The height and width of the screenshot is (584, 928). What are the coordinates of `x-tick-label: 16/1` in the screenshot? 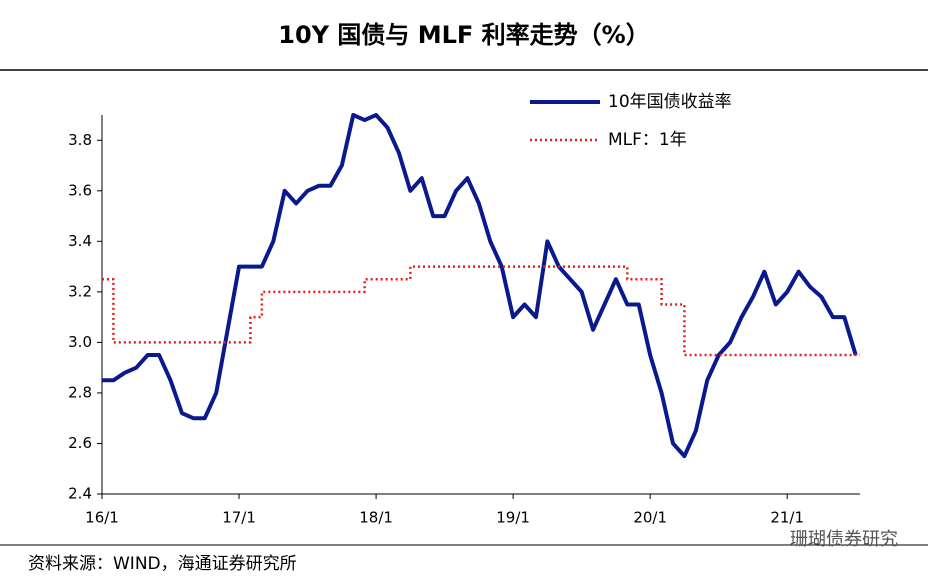 It's located at (102, 518).